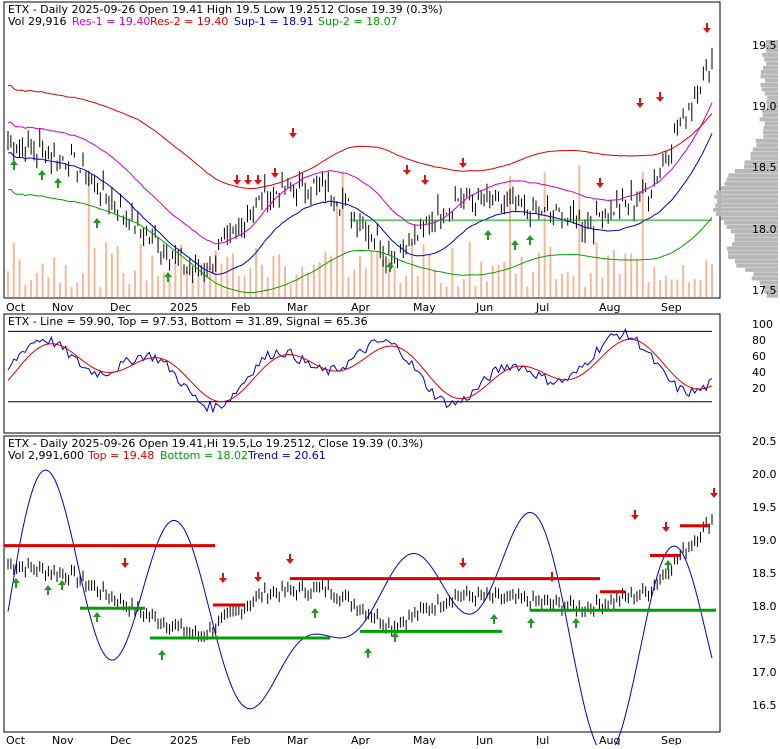  Describe the element at coordinates (37, 21) in the screenshot. I see `volume-label: Vol 29,916` at that location.